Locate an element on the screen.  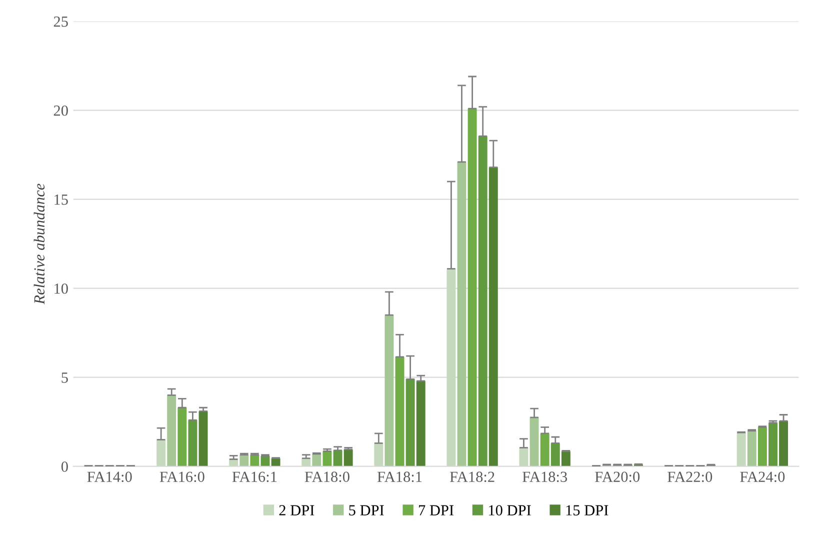
x-tick-label: FA16:1 is located at coordinates (254, 477).